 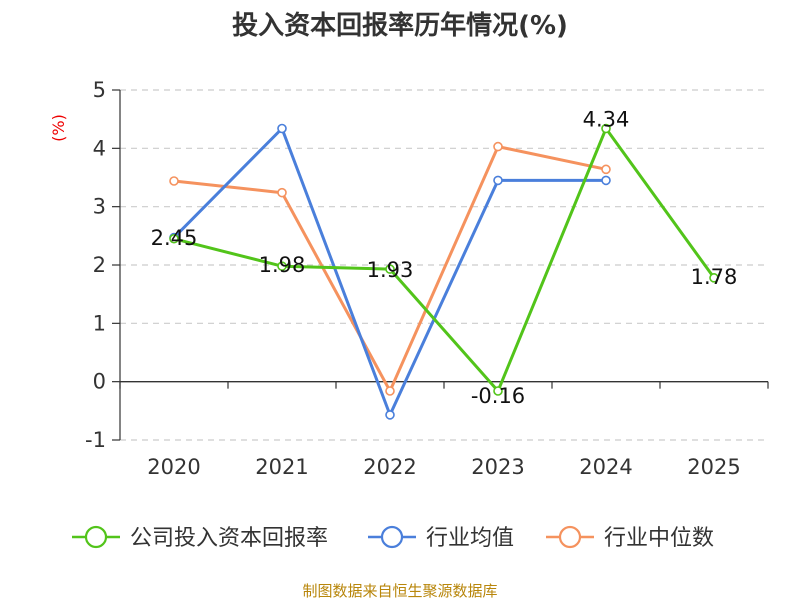 I want to click on y-tick-label: 2, so click(x=99, y=265).